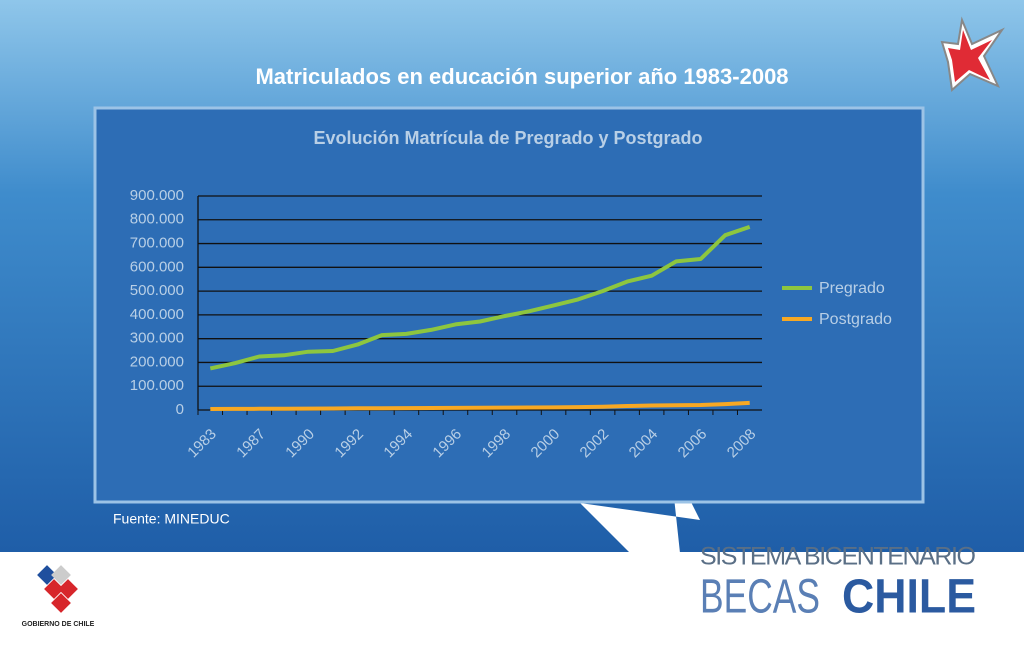  I want to click on y-tick-label: 0, so click(180, 409).